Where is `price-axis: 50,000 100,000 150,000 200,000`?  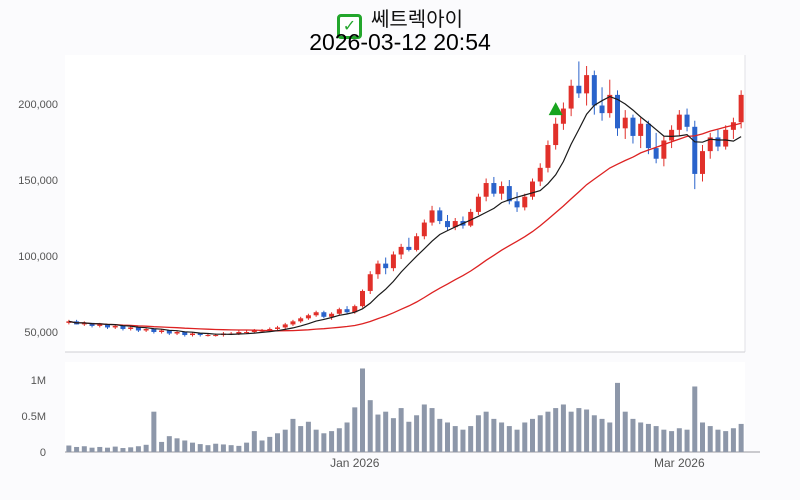
price-axis: 50,000 100,000 150,000 200,000 is located at coordinates (38, 219).